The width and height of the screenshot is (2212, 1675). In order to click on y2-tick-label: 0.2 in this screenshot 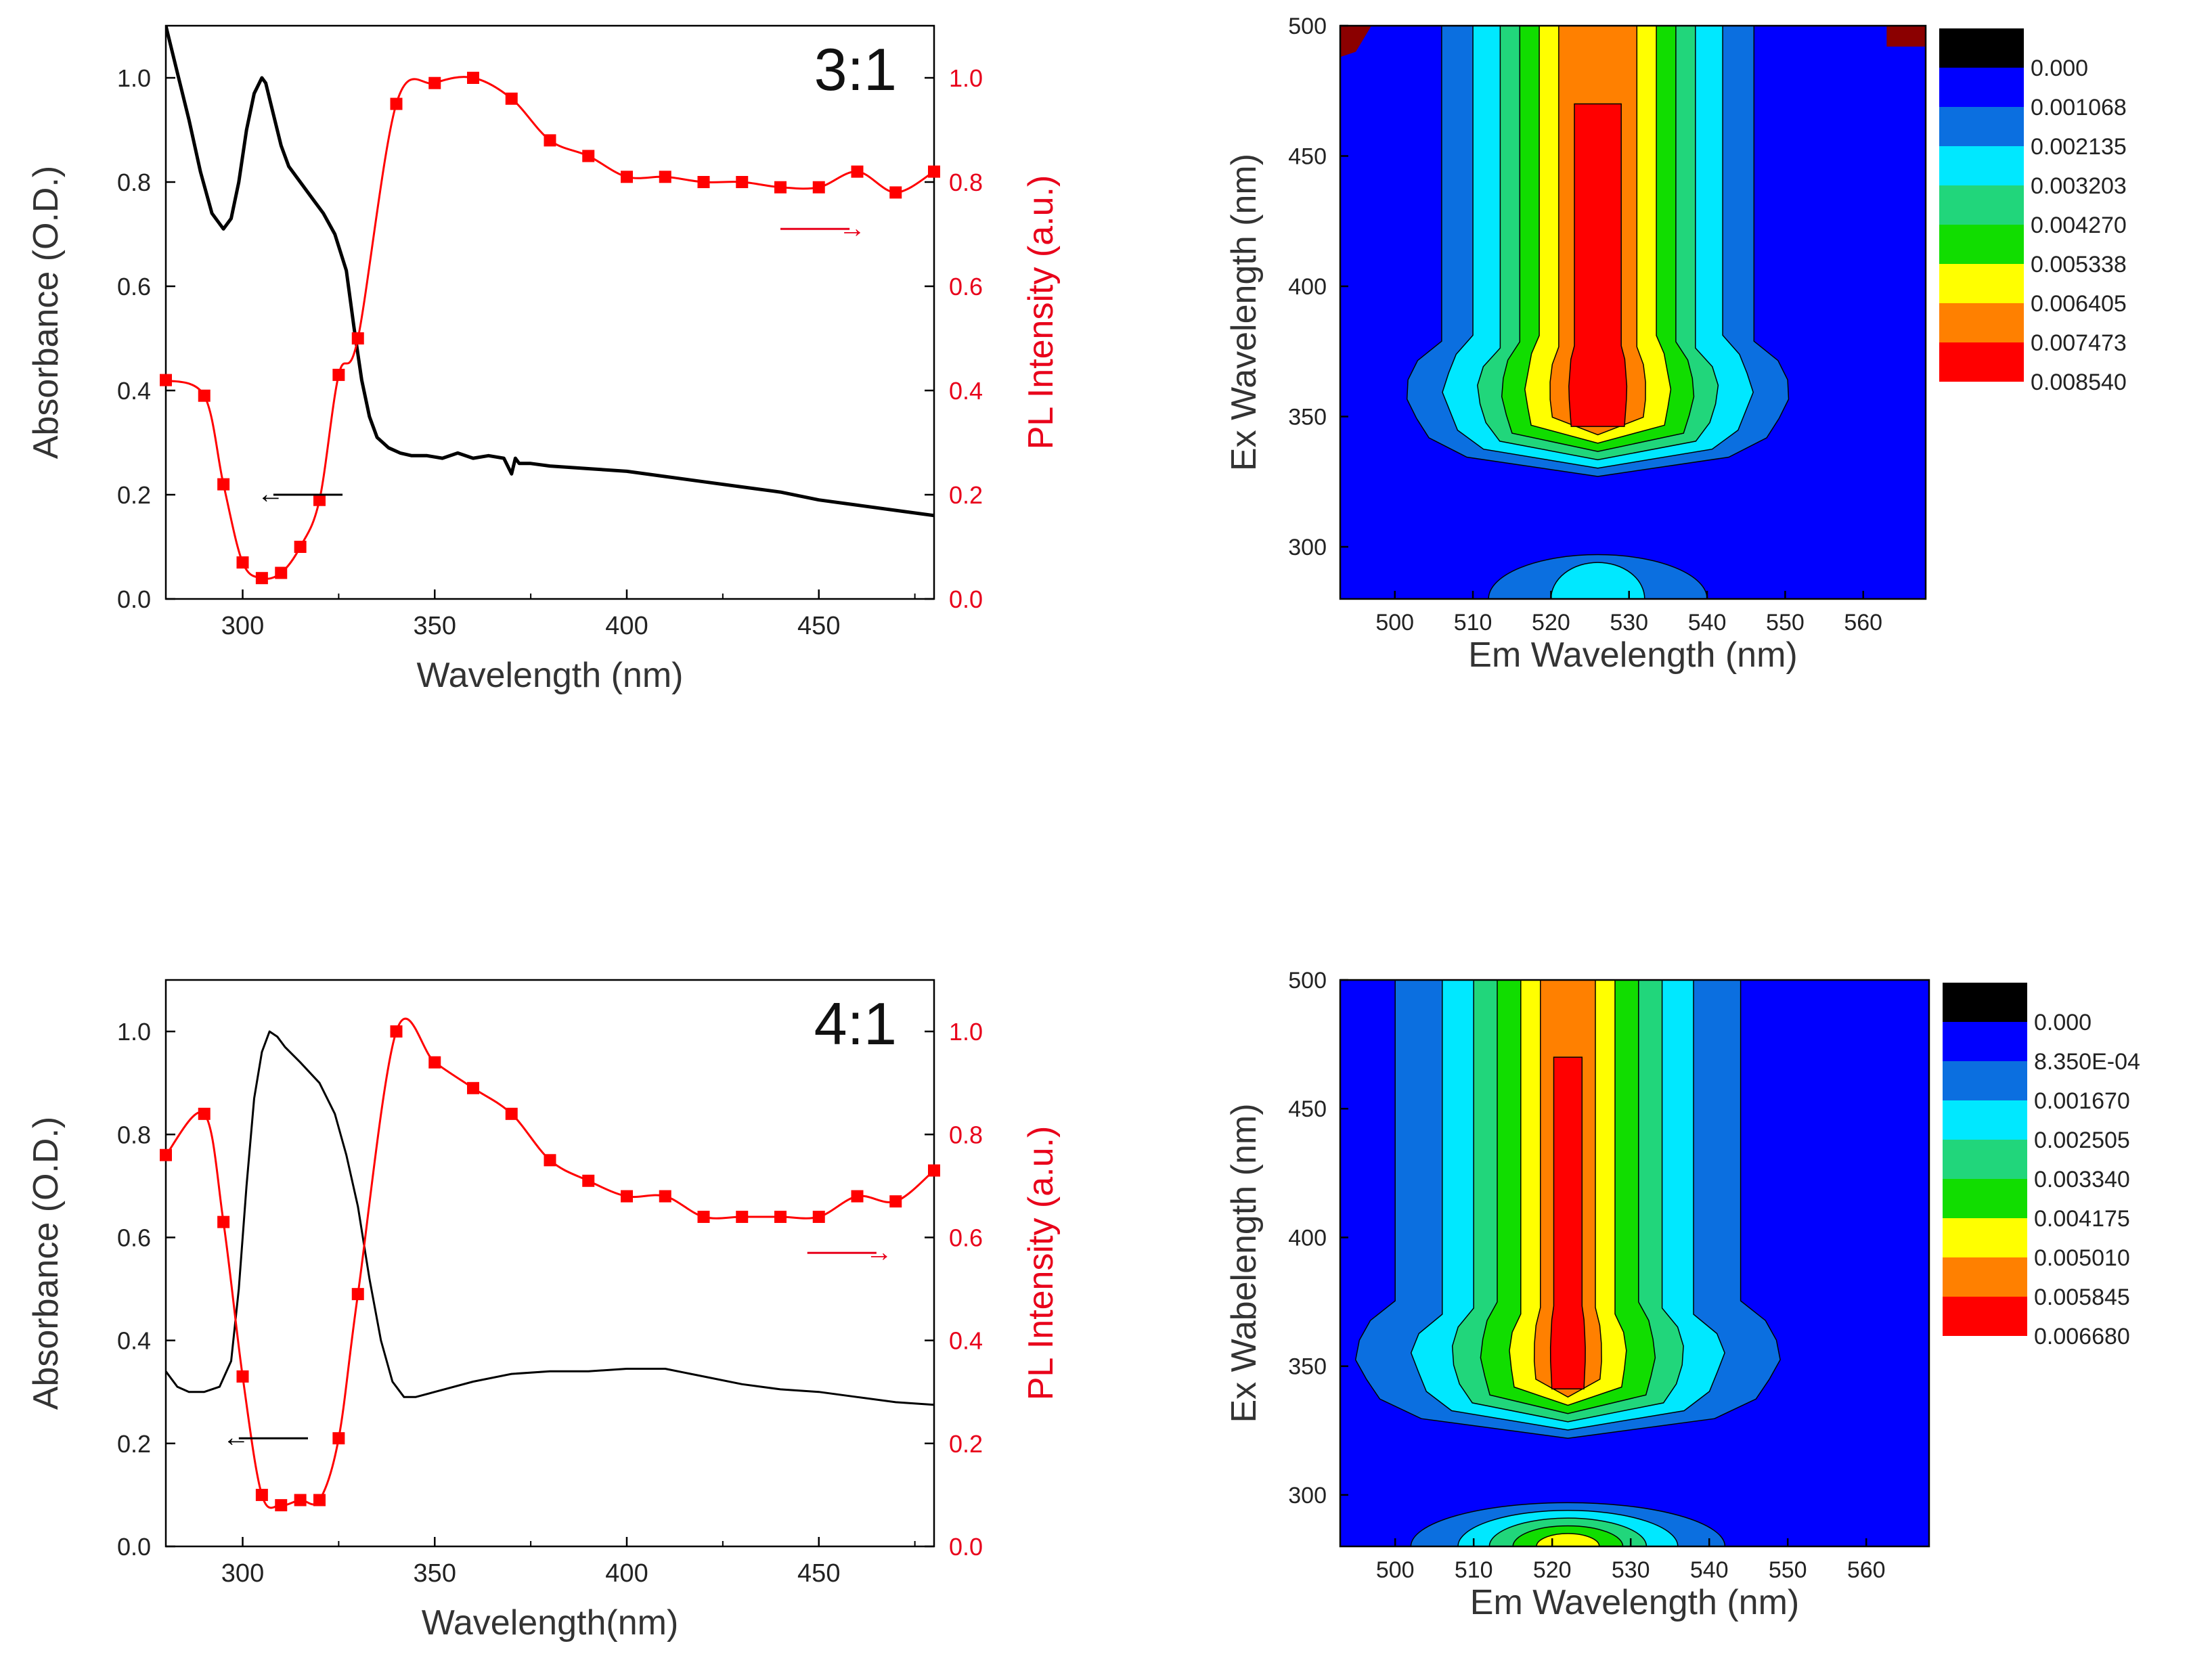, I will do `click(966, 495)`.